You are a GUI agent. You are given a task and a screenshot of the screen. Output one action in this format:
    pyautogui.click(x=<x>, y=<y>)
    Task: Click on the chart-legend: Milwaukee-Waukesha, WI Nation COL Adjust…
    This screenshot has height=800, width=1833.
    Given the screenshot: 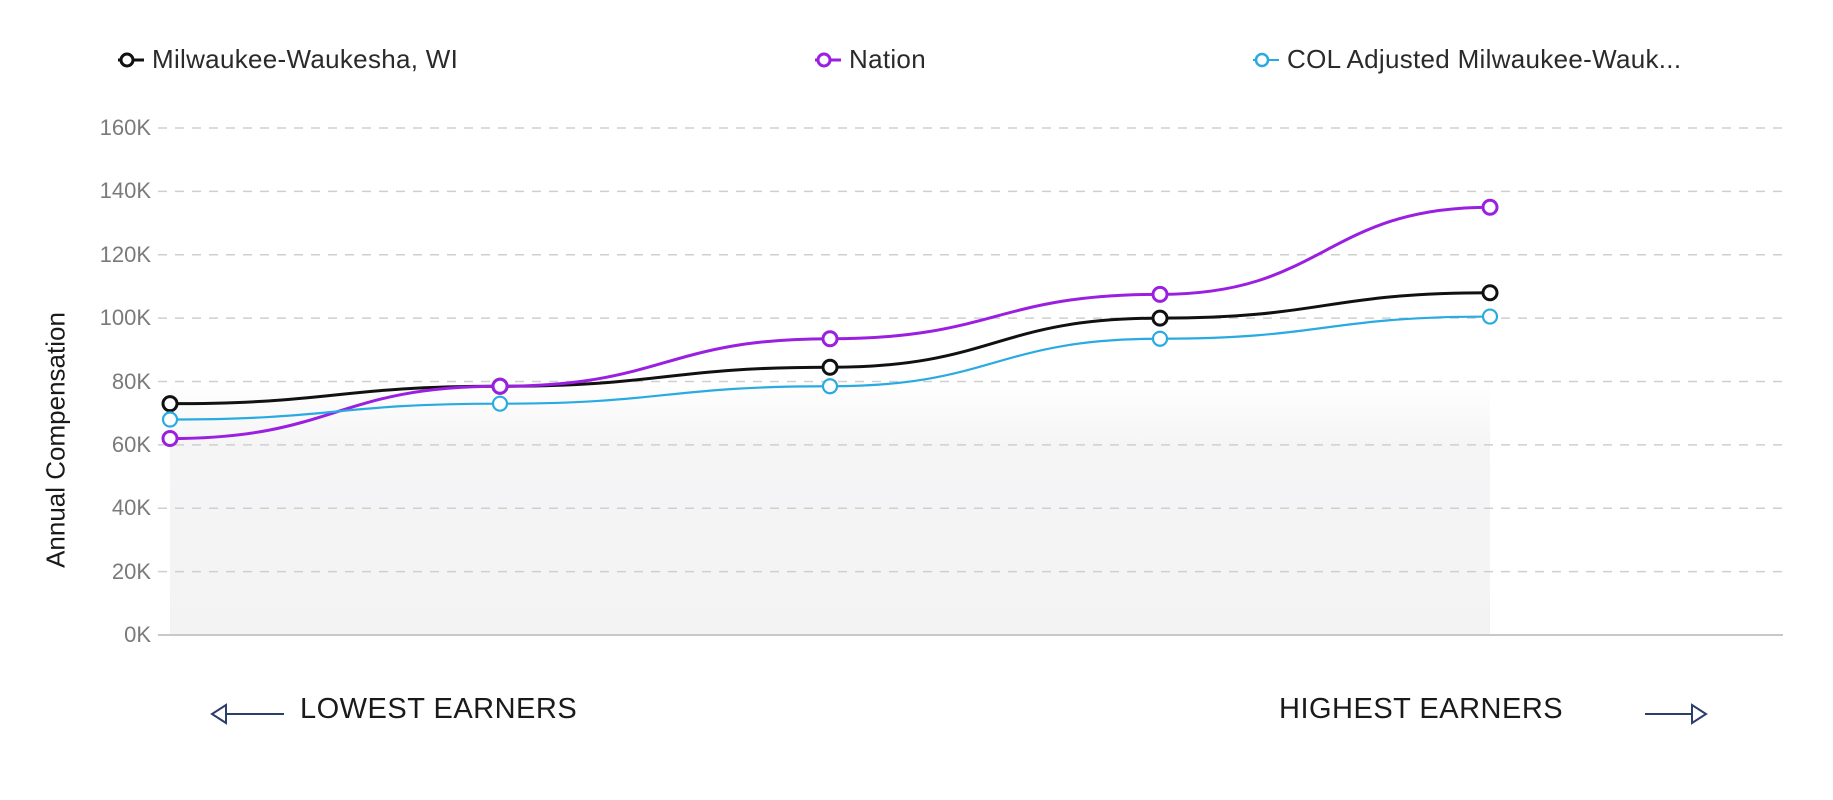 What is the action you would take?
    pyautogui.click(x=916, y=64)
    